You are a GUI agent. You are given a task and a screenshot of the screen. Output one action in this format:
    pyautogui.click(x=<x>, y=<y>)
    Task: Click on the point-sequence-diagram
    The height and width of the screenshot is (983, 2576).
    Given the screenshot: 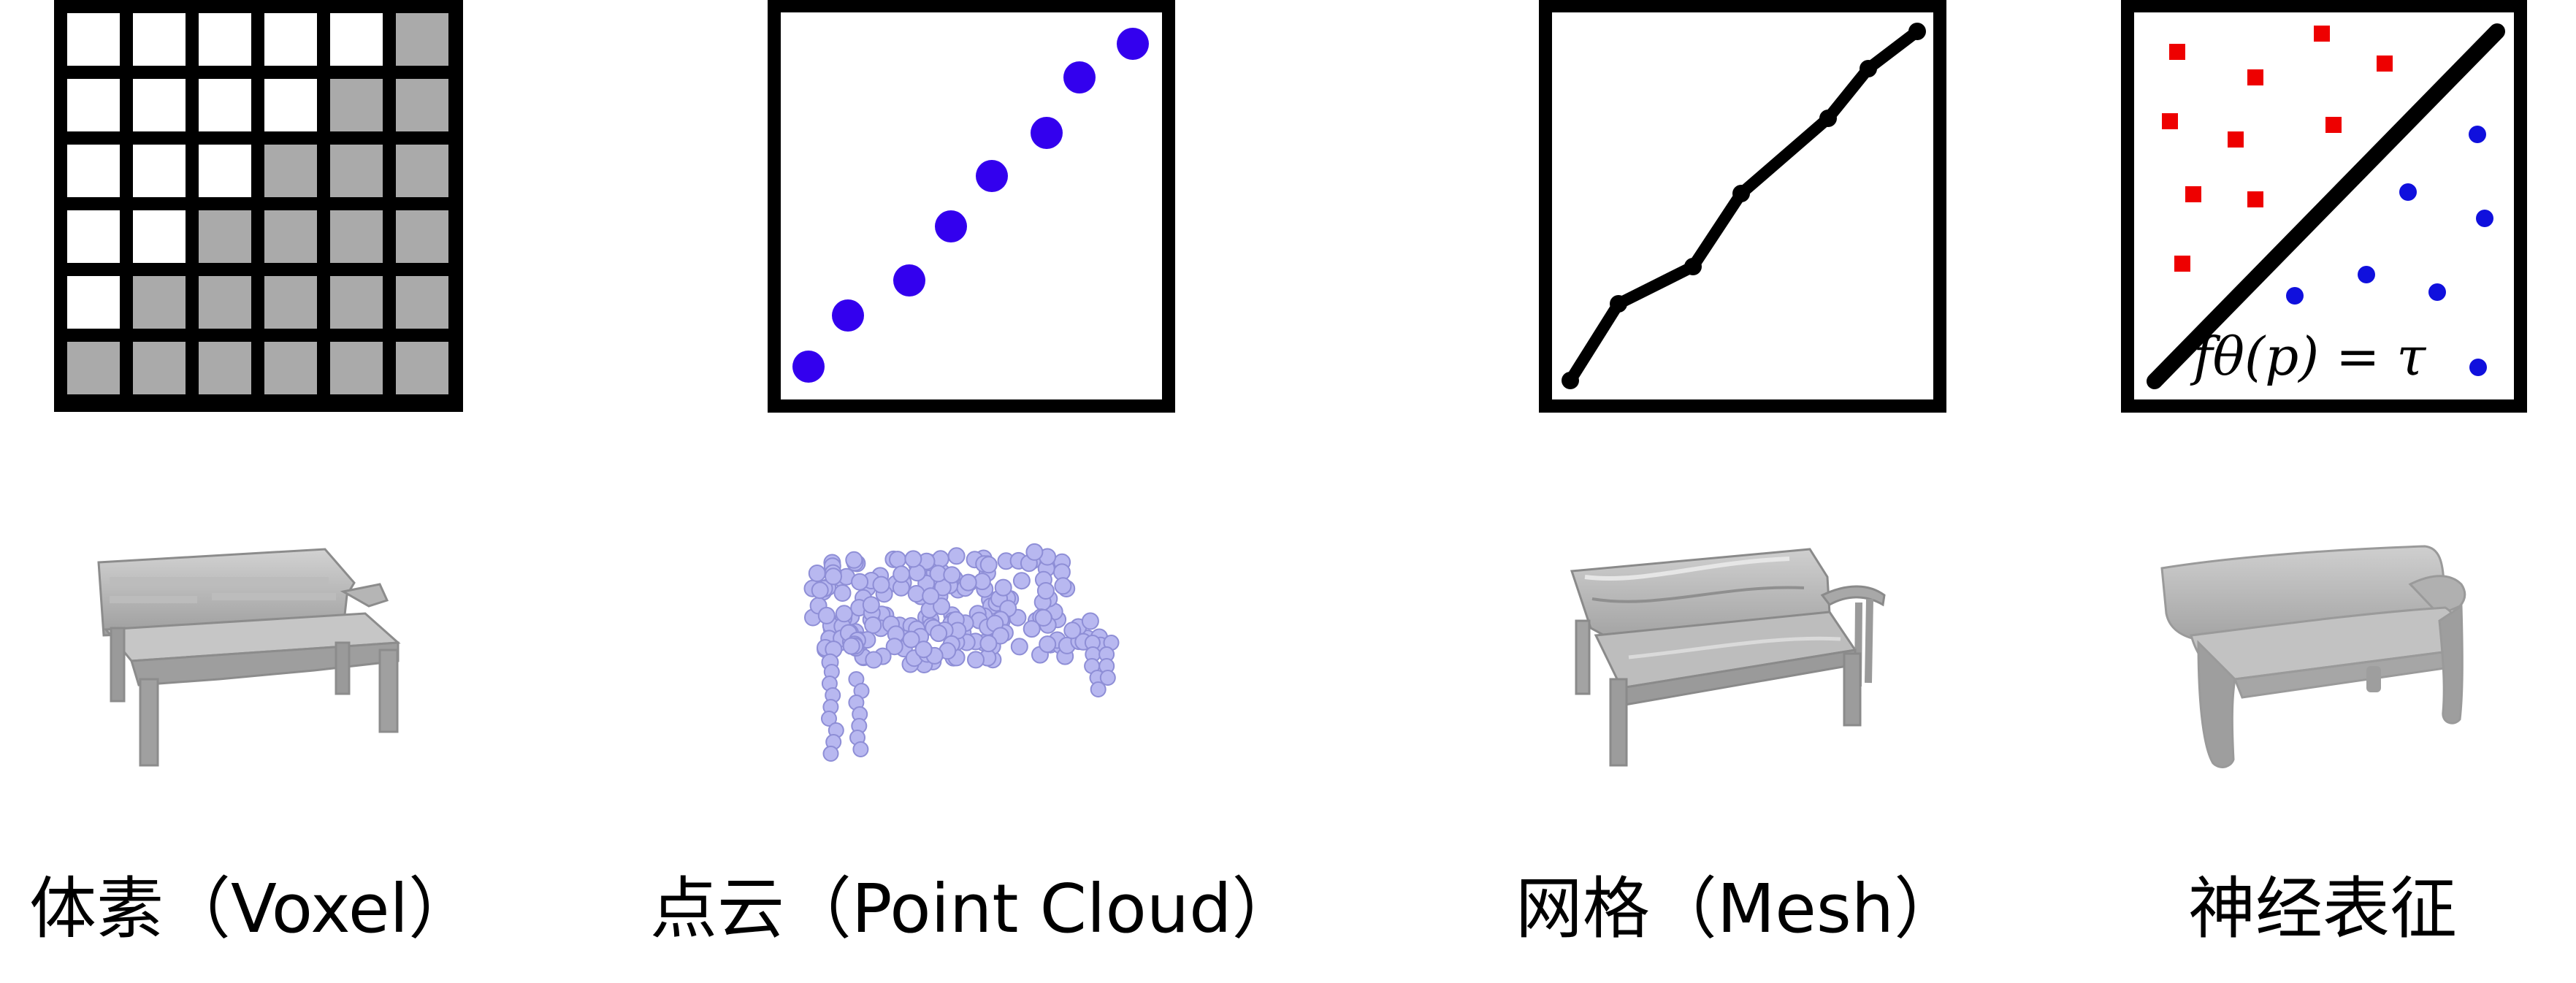 What is the action you would take?
    pyautogui.click(x=971, y=206)
    